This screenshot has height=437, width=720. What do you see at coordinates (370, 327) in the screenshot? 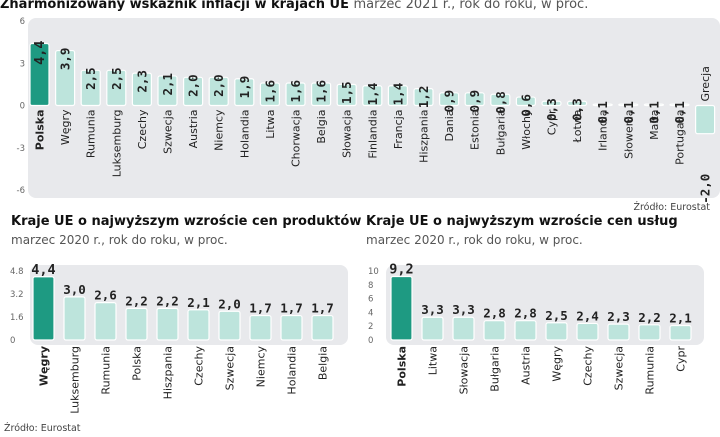
I see `right-ytick-label: 2` at bounding box center [370, 327].